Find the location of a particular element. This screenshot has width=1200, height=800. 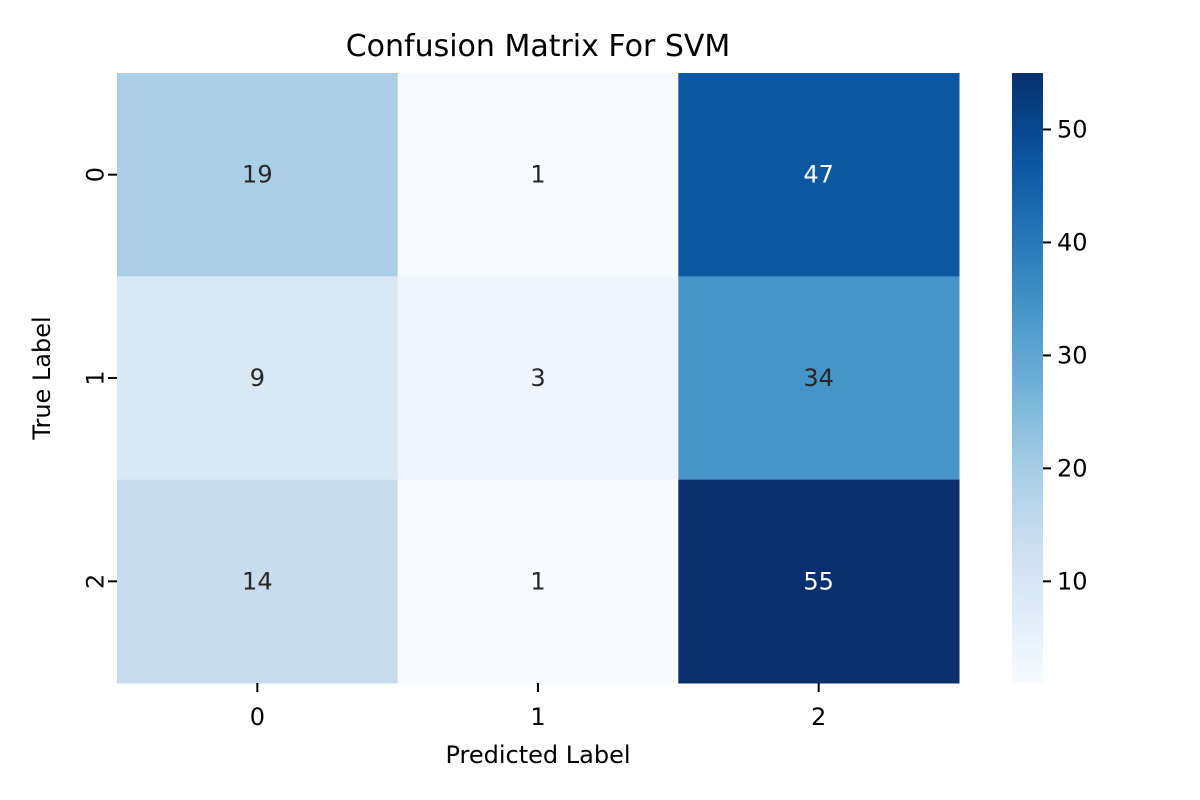

y-tick-label: 0 is located at coordinates (95, 174).